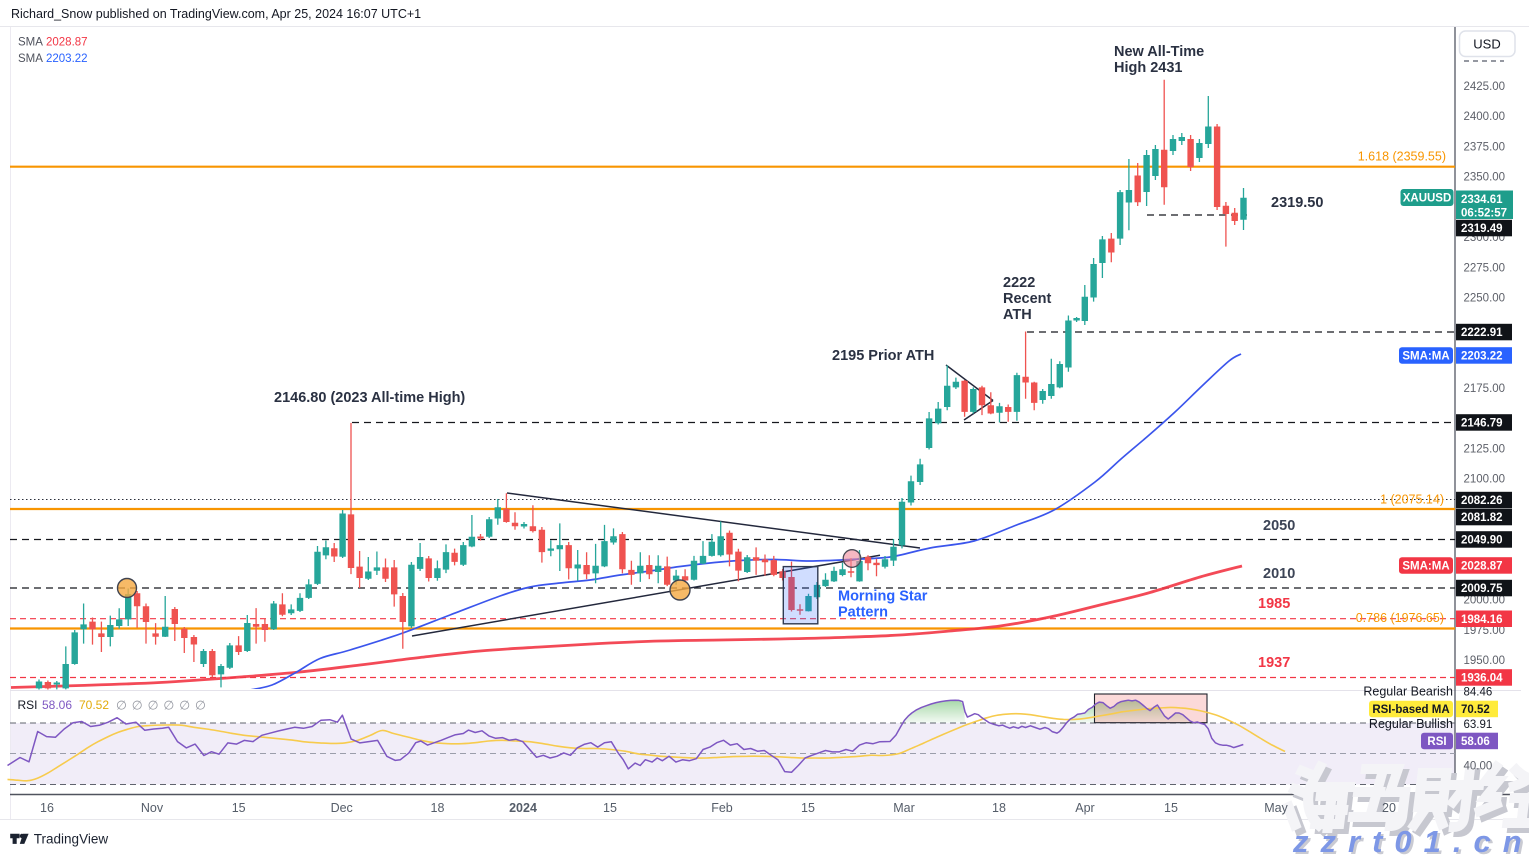 This screenshot has height=857, width=1529. I want to click on svg-text: Nov, so click(152, 808).